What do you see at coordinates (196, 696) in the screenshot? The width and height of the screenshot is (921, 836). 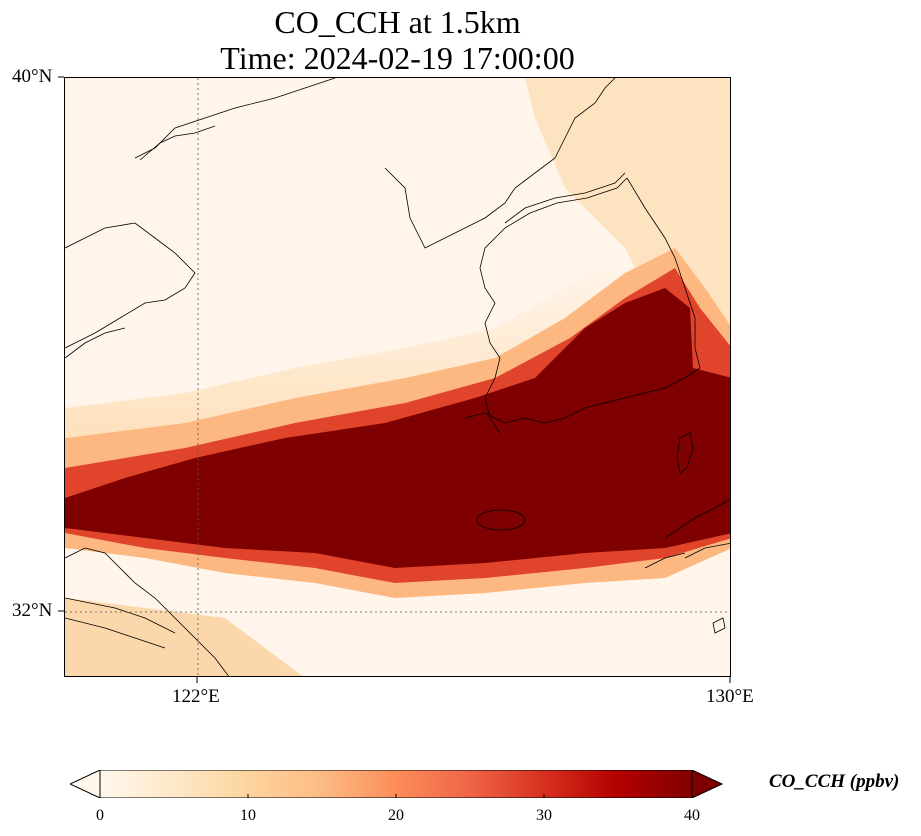 I see `lon-tick-122: 122°E` at bounding box center [196, 696].